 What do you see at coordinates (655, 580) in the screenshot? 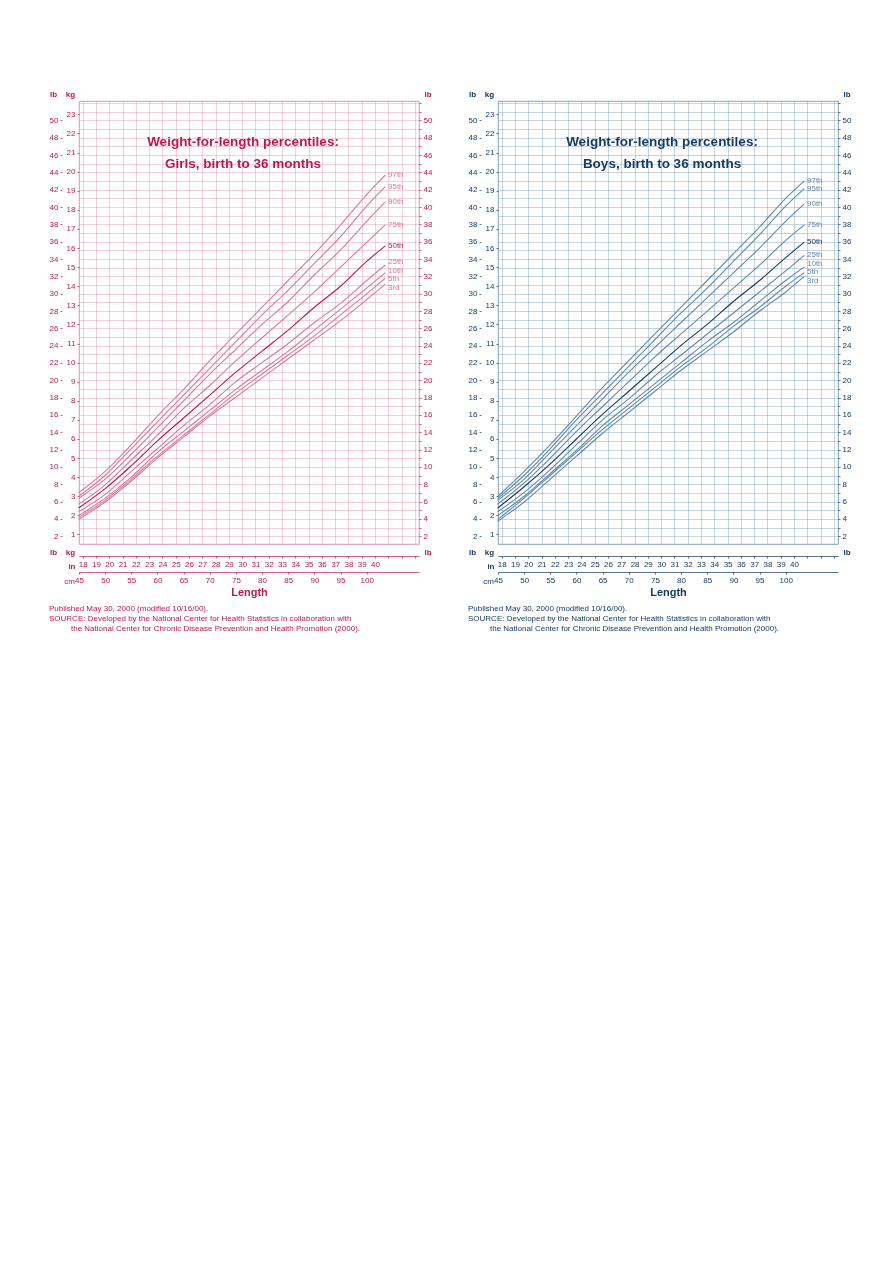
I see `x-tick-label: 75` at bounding box center [655, 580].